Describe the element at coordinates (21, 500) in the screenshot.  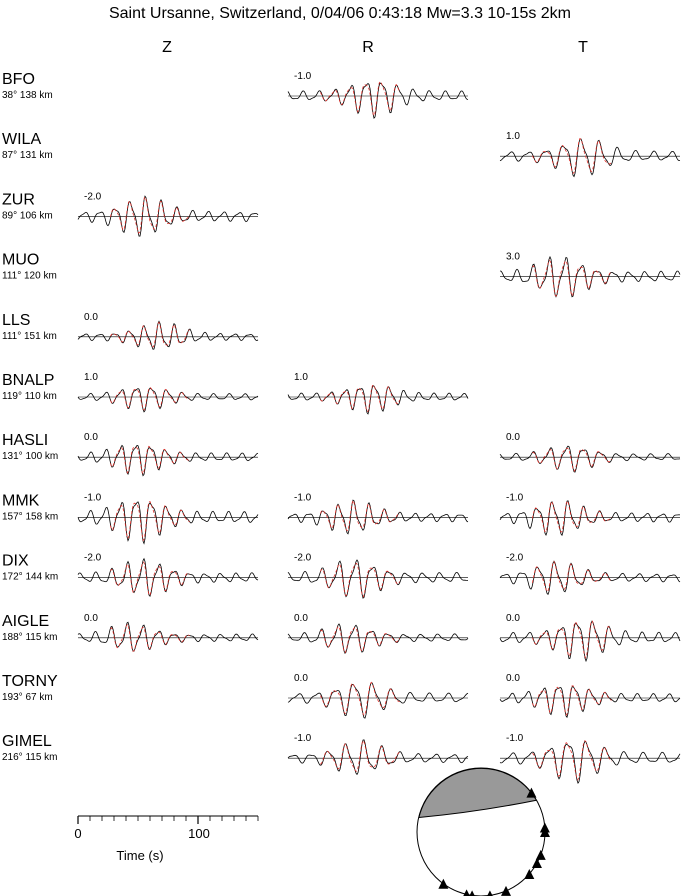
I see `station-name-mmk: MMK` at that location.